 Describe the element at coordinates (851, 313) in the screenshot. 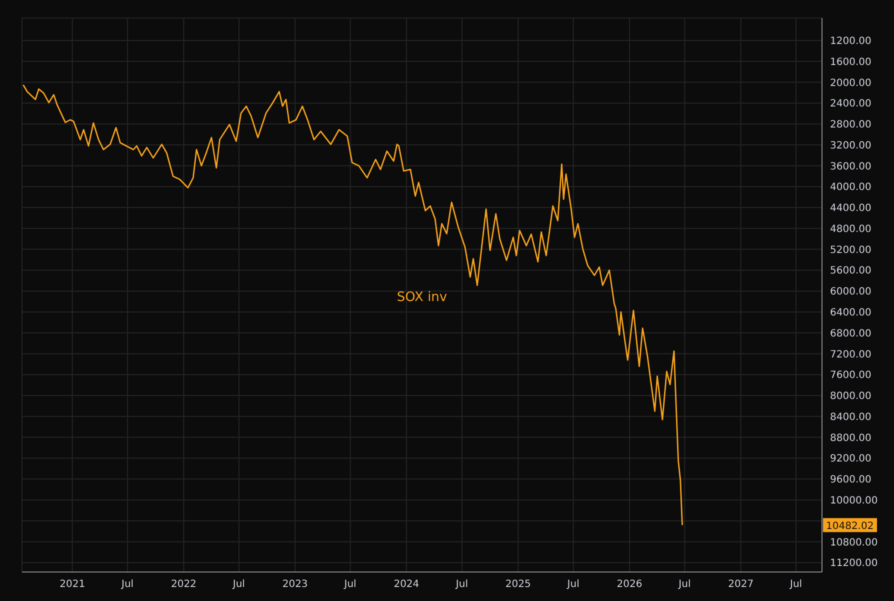

I see `y-tick-label: 6400.00` at that location.